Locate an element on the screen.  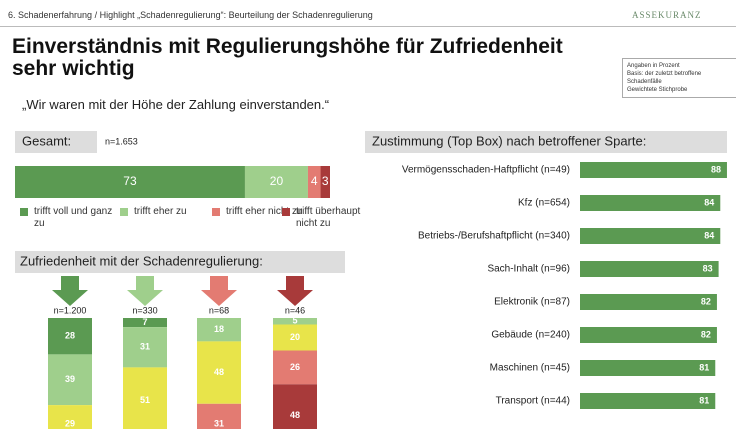
logo: ASSEKURANZ is located at coordinates (667, 15).